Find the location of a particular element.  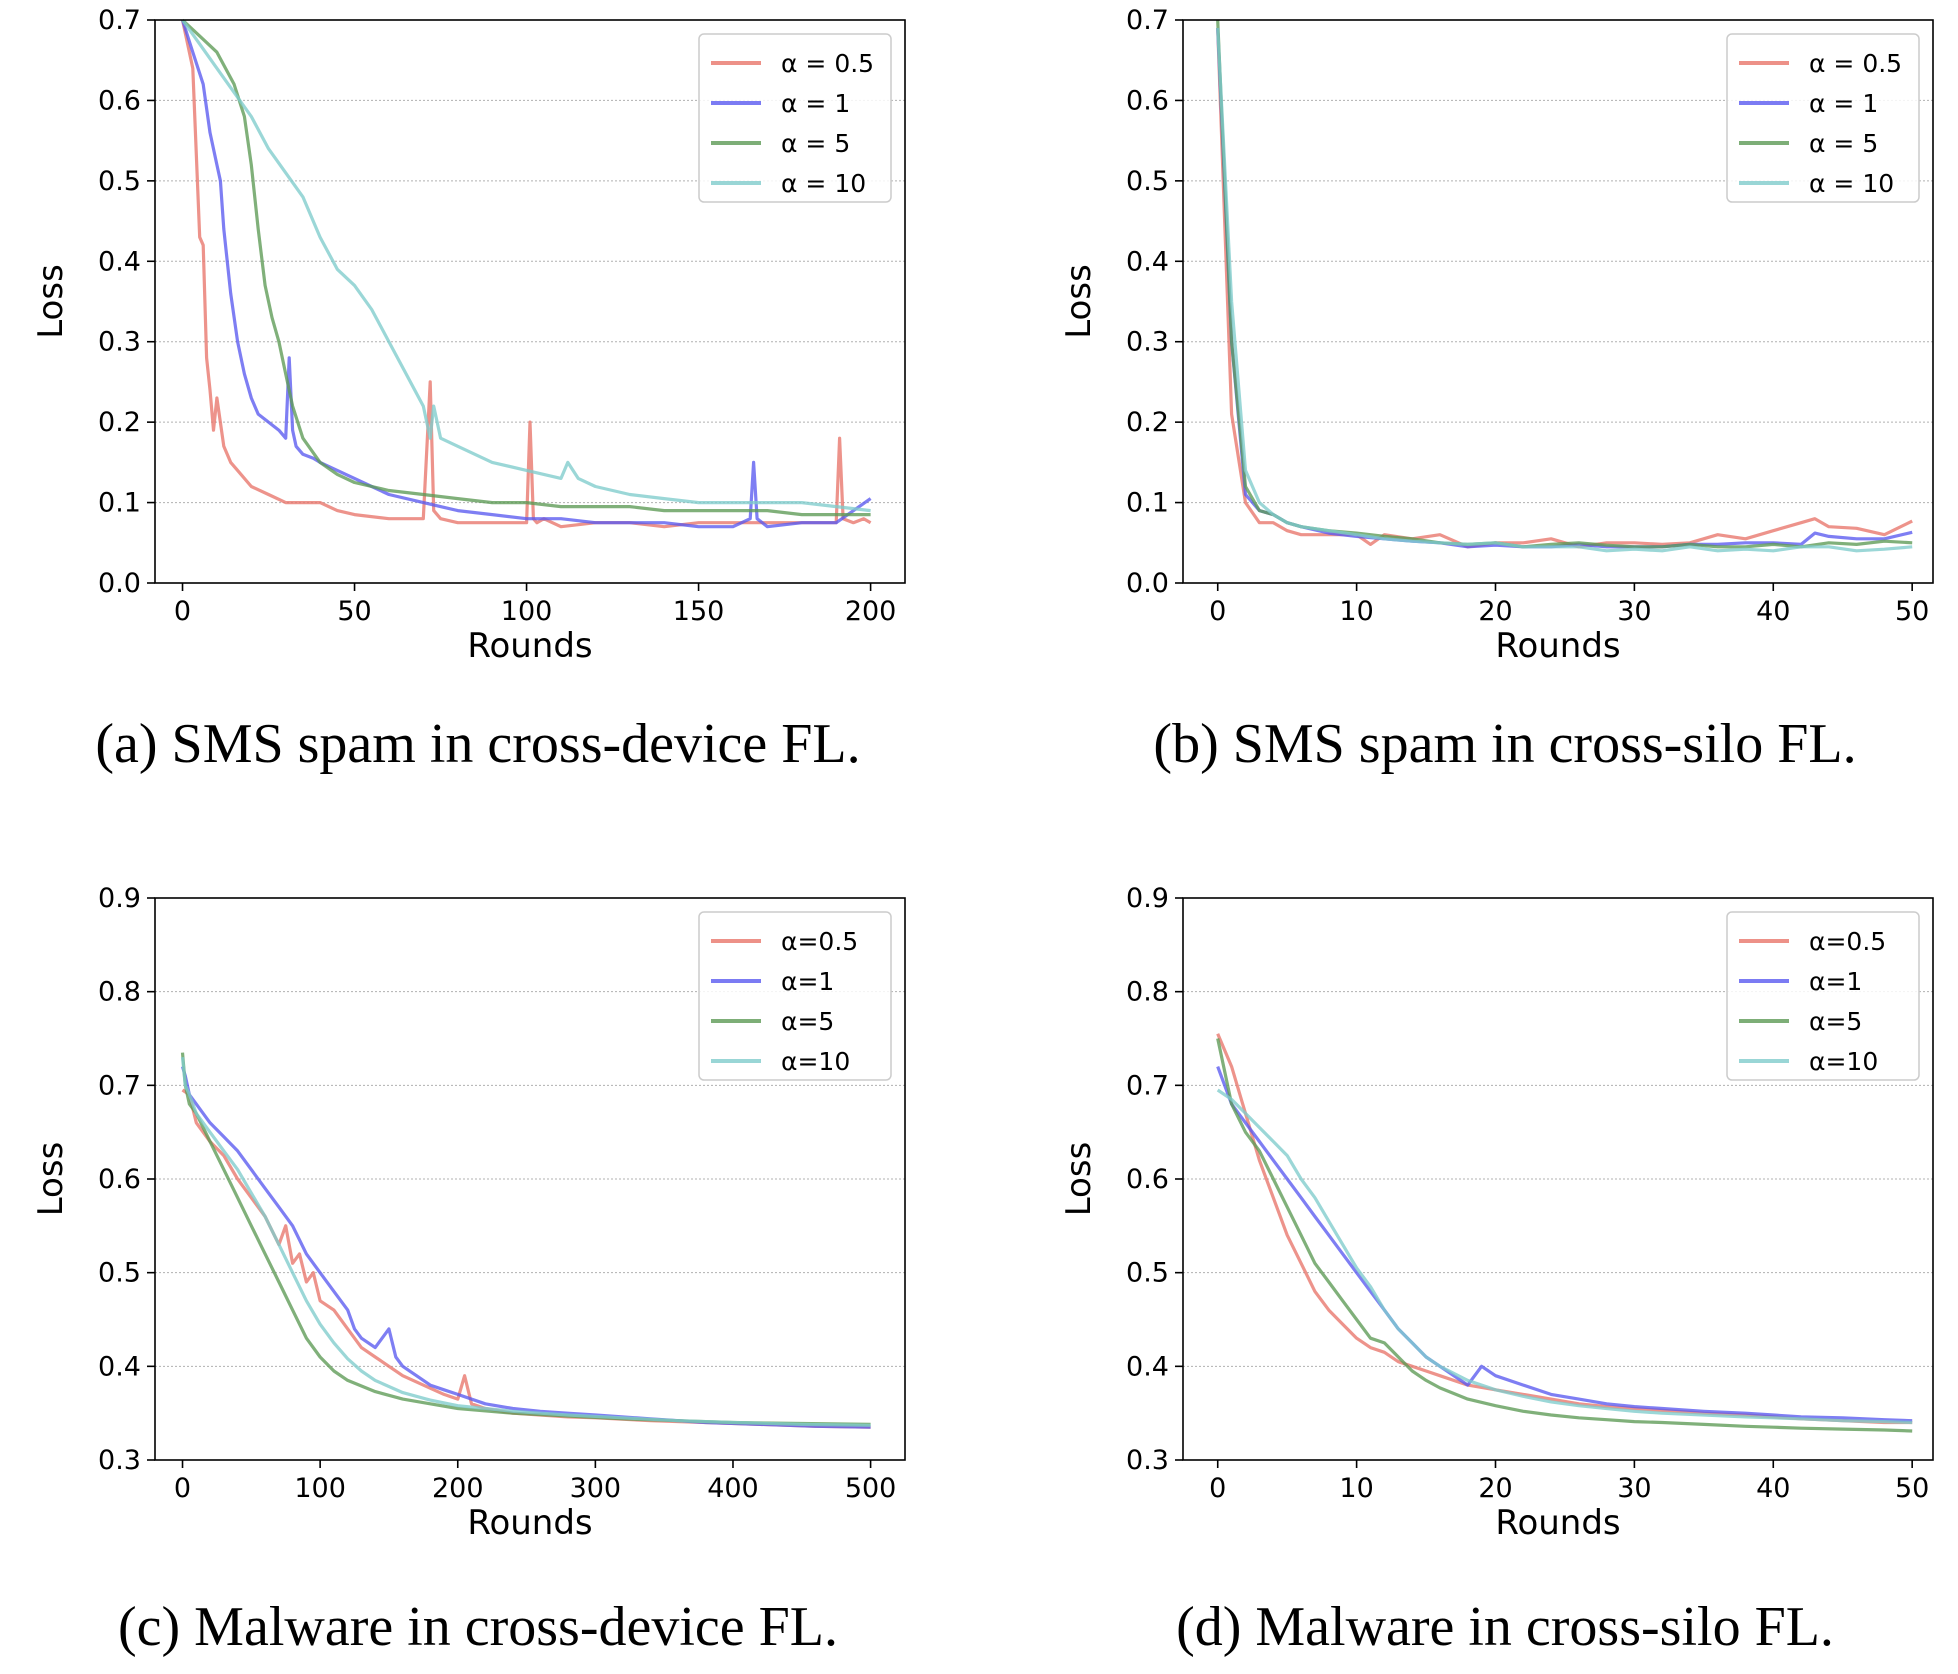

figure-caption: (a) SMS spam in cross-device FL. is located at coordinates (477, 744).